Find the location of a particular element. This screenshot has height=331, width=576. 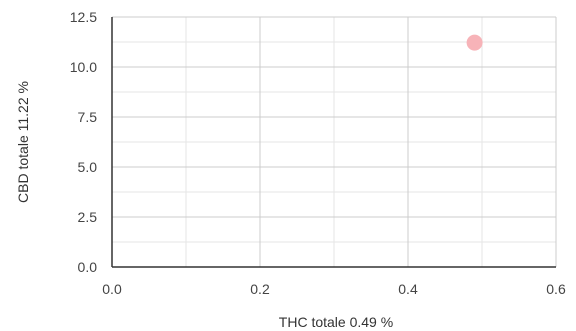

x-axis-title: THC totale 0.49 % is located at coordinates (336, 322).